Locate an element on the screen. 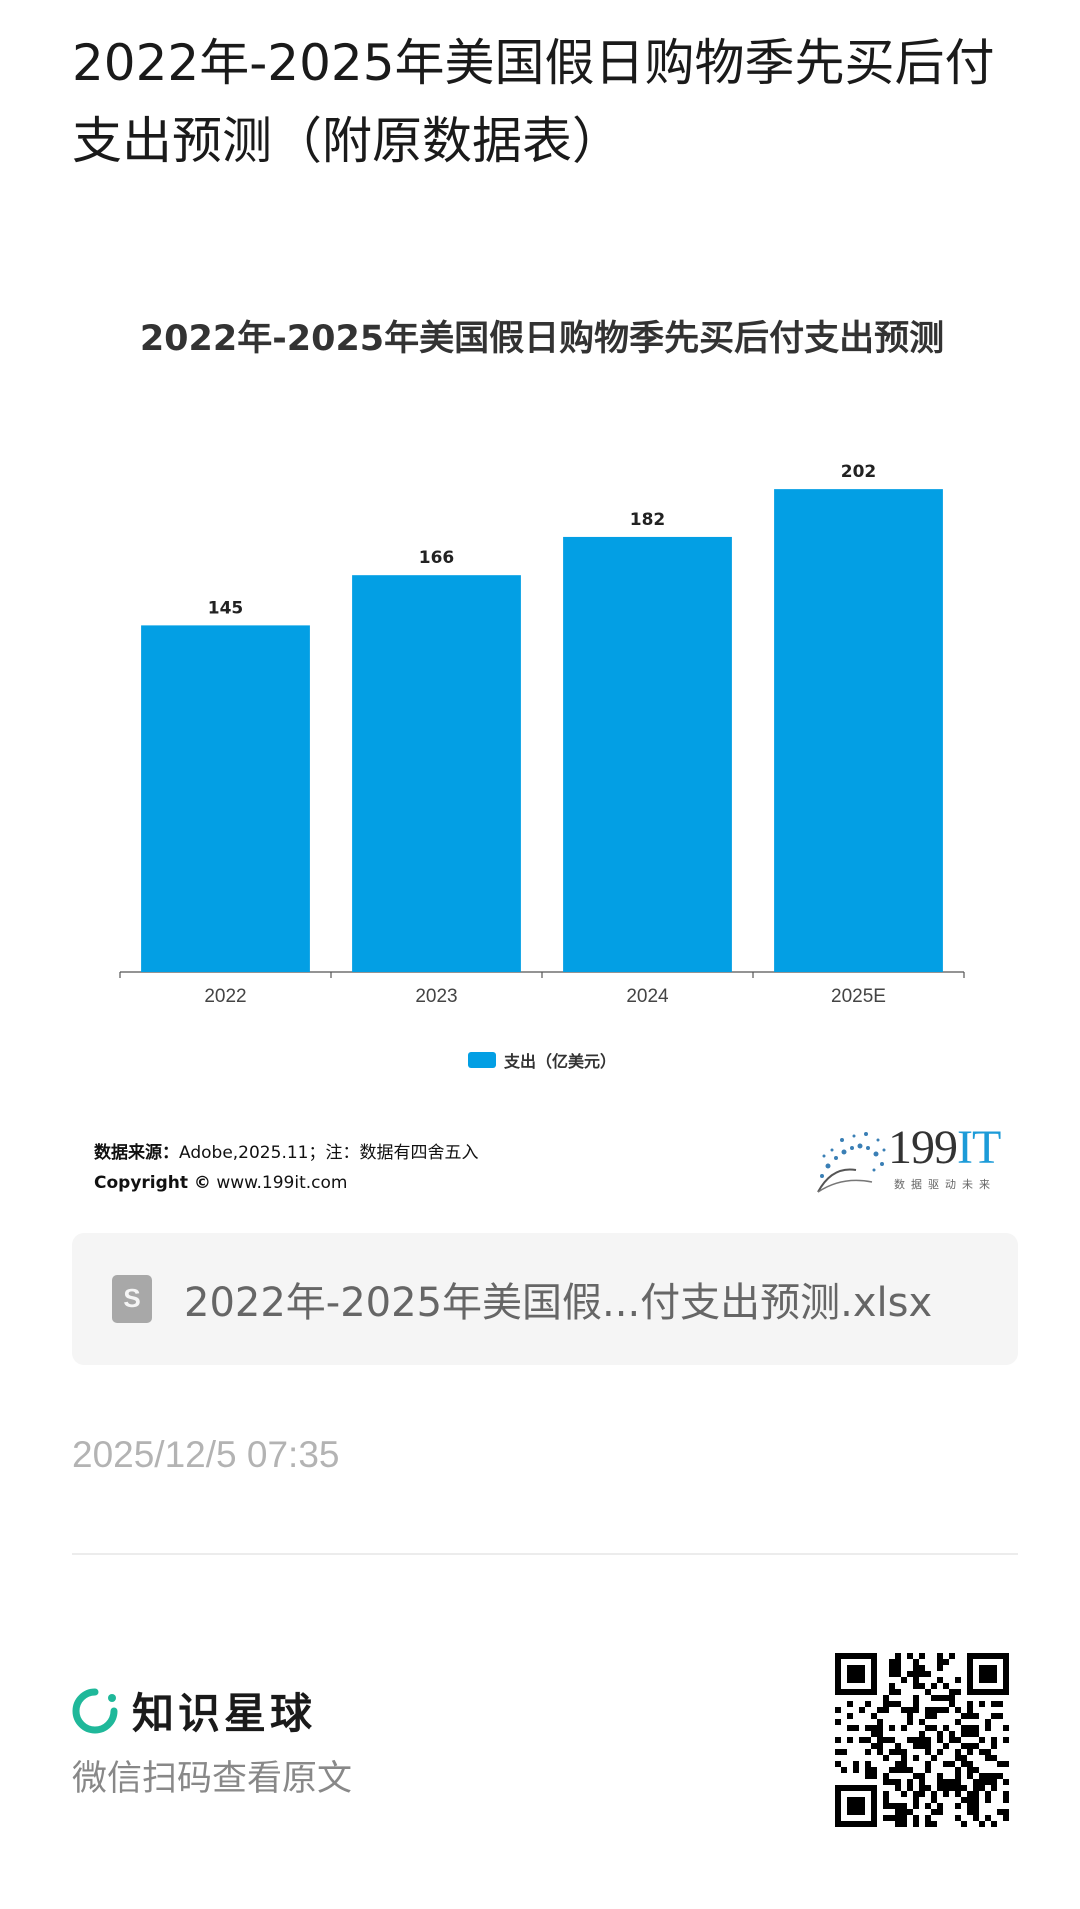  divider is located at coordinates (545, 1554).